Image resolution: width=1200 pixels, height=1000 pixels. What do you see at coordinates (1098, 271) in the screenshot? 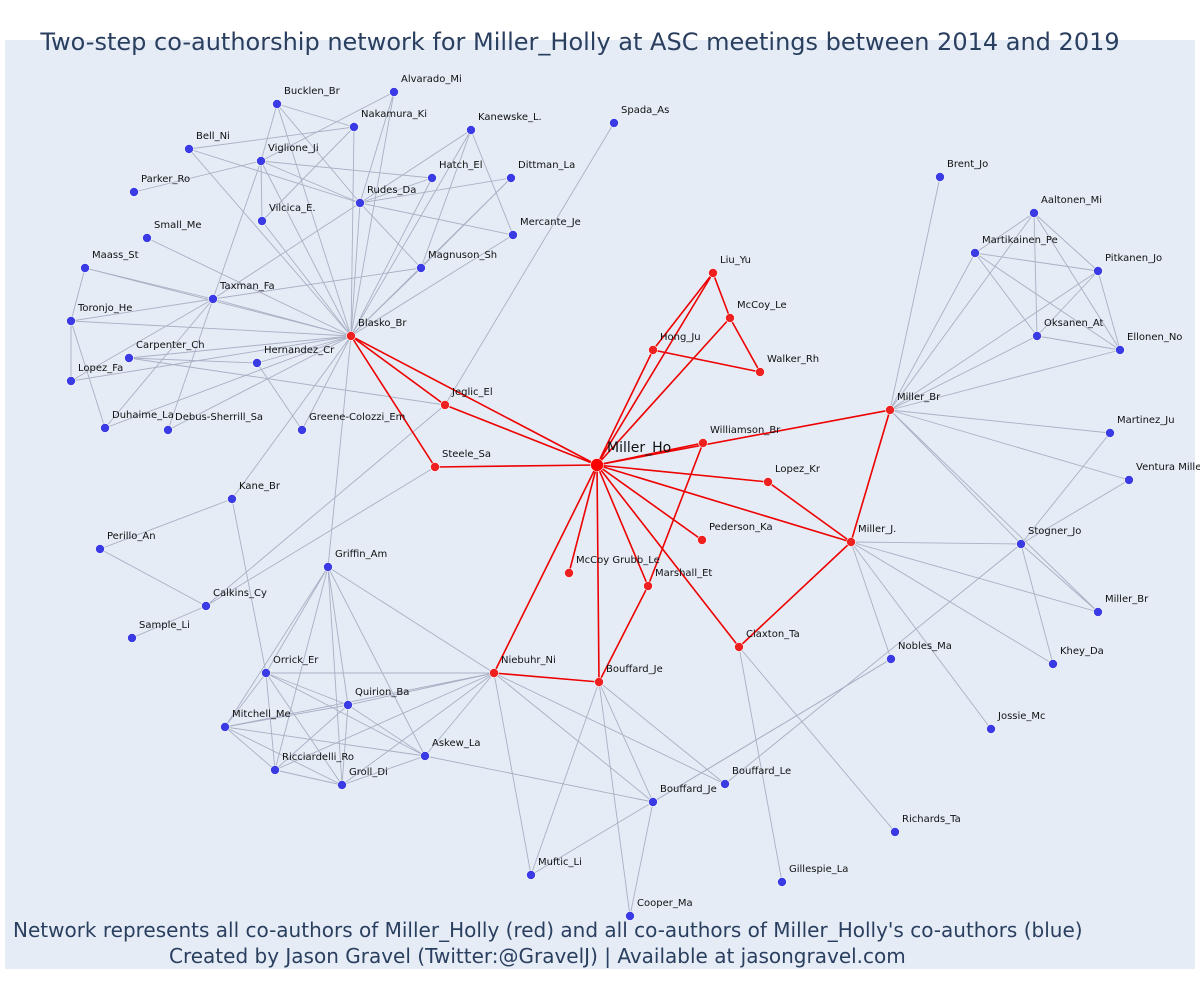
I see `node-pitkanen_jo` at bounding box center [1098, 271].